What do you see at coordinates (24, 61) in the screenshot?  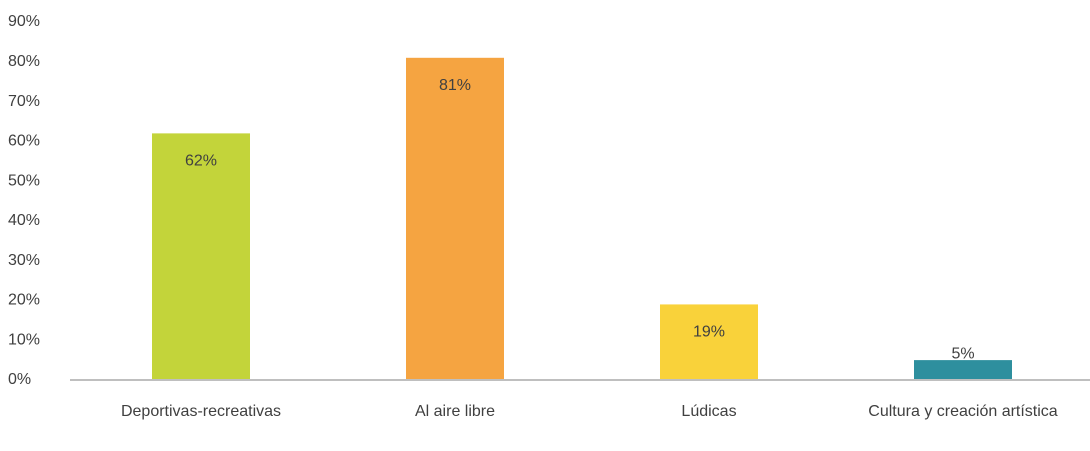 I see `y-tick-label: 80%` at bounding box center [24, 61].